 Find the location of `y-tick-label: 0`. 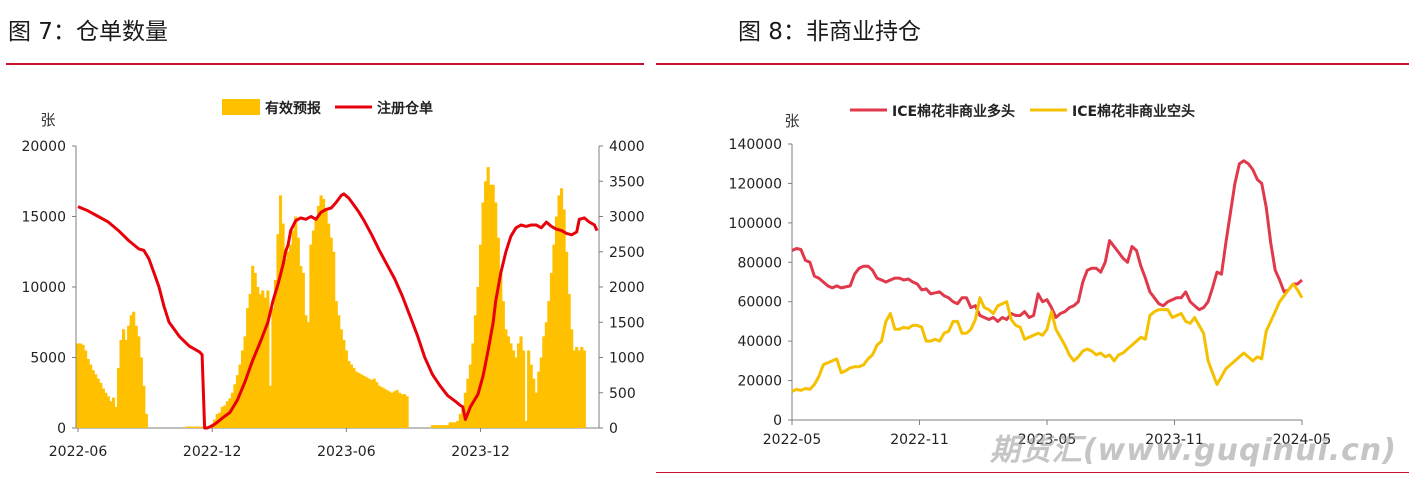

y-tick-label: 0 is located at coordinates (777, 421).